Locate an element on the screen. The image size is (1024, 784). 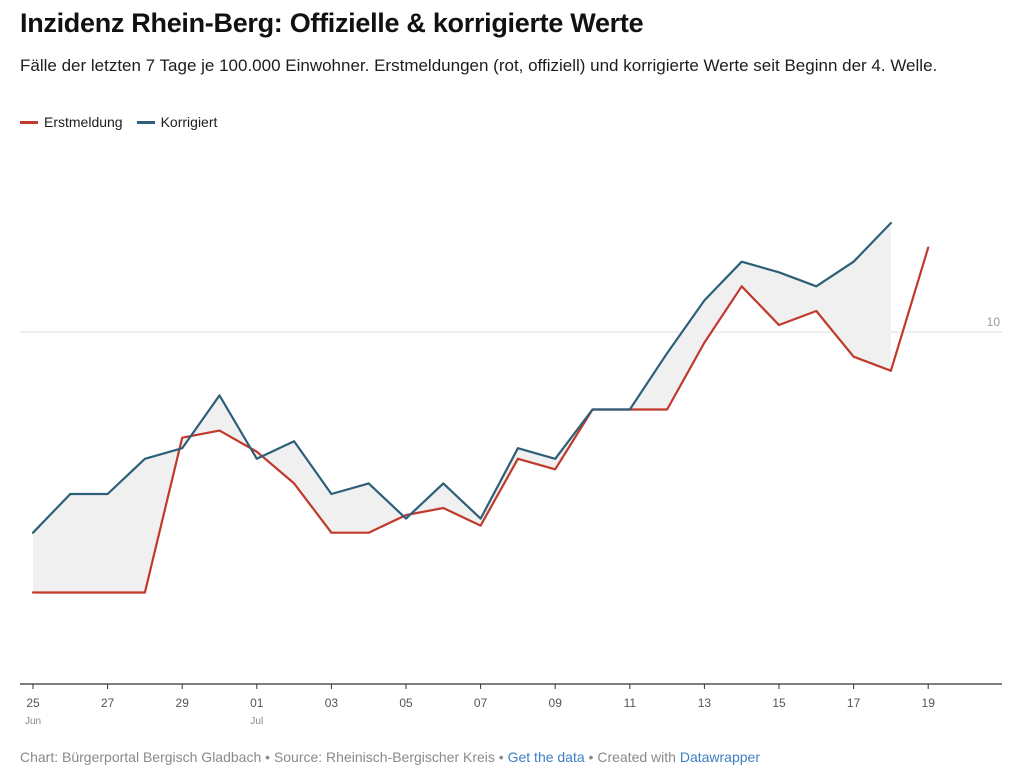
y-tick-label: 10 is located at coordinates (994, 322).